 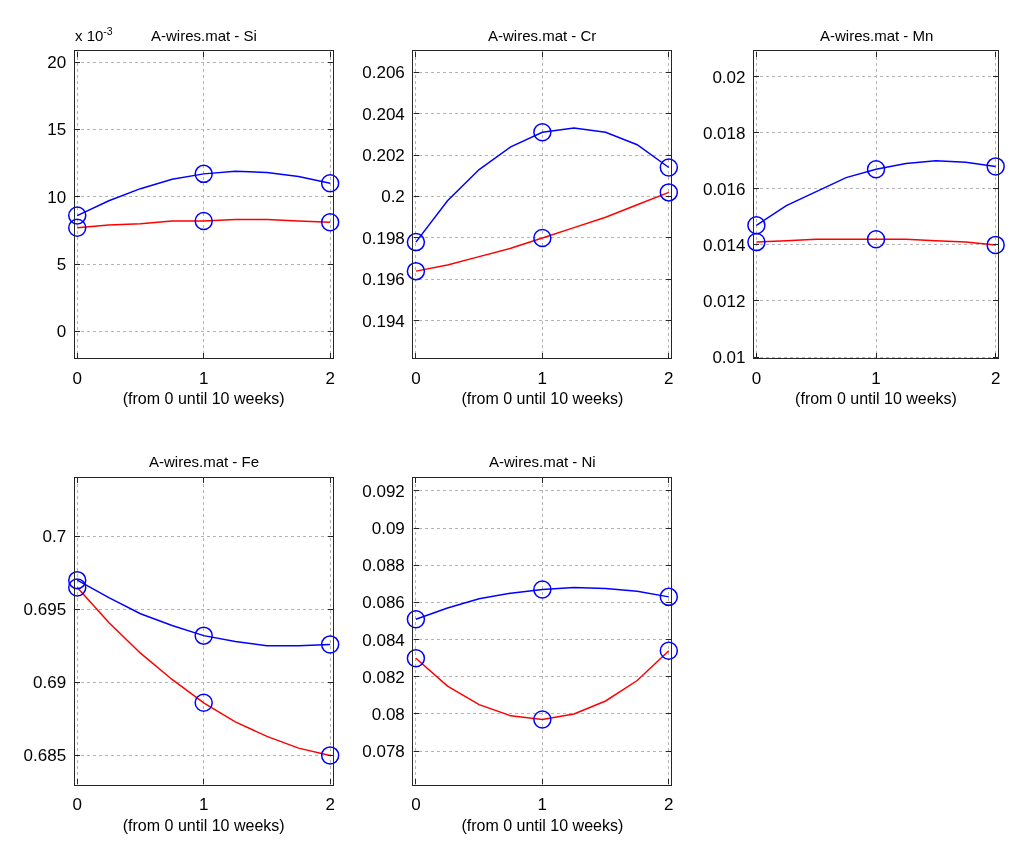 What do you see at coordinates (94, 35) in the screenshot?
I see `text: x 10$^{-3}$` at bounding box center [94, 35].